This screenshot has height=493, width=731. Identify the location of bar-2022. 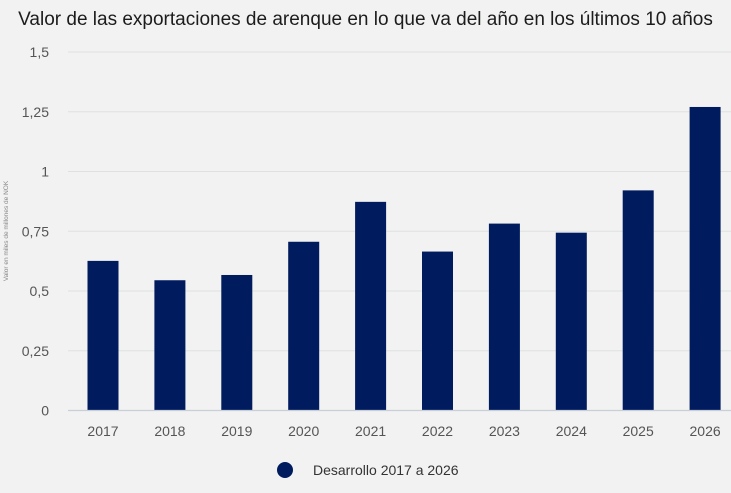
(437, 331).